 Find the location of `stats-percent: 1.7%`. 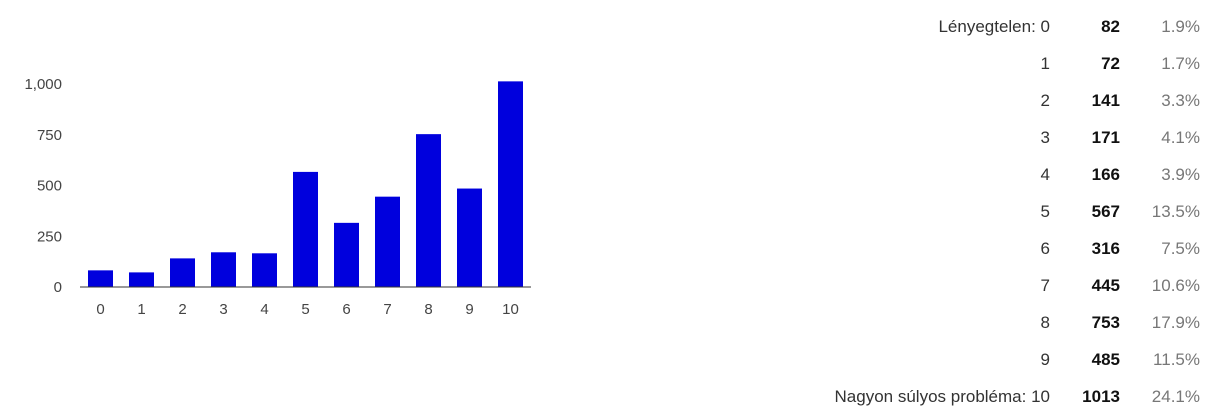

stats-percent: 1.7% is located at coordinates (1180, 63).